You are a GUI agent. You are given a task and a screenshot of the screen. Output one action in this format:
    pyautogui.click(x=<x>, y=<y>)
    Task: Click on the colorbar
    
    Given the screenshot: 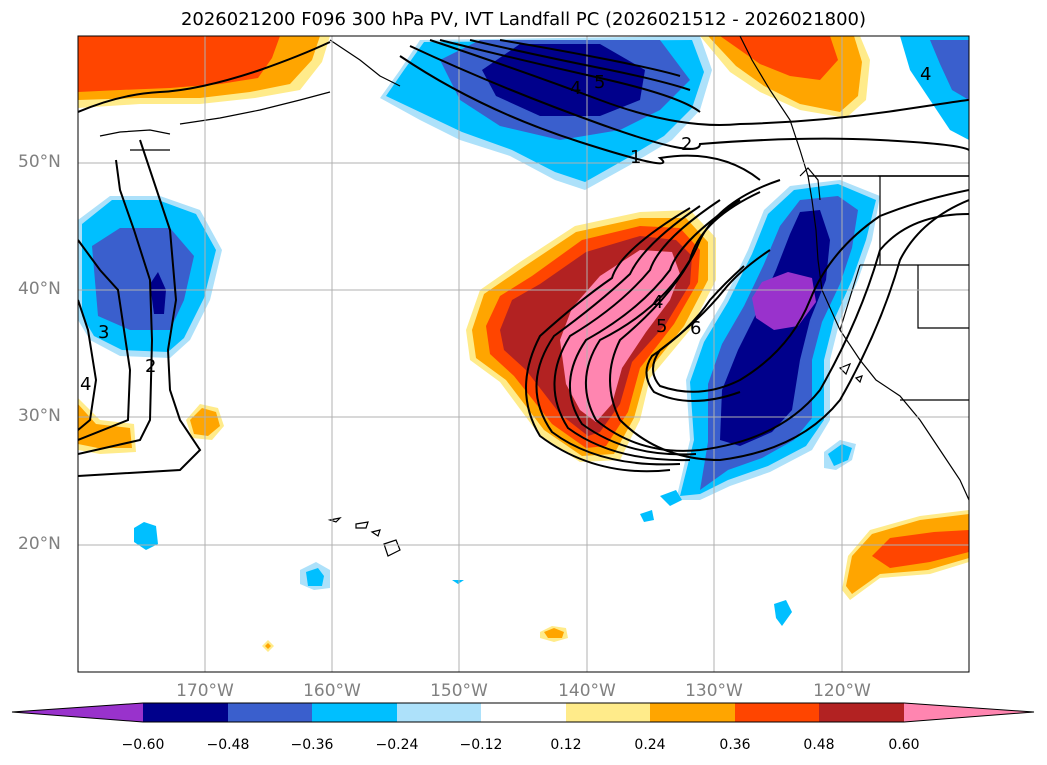 What is the action you would take?
    pyautogui.click(x=523, y=712)
    